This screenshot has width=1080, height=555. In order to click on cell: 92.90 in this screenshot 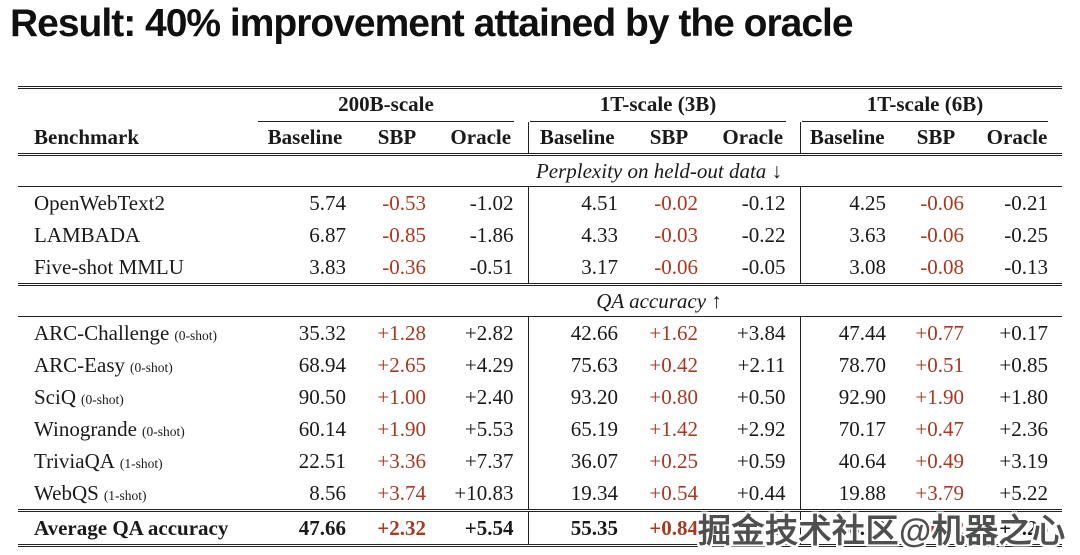, I will do `click(849, 397)`.